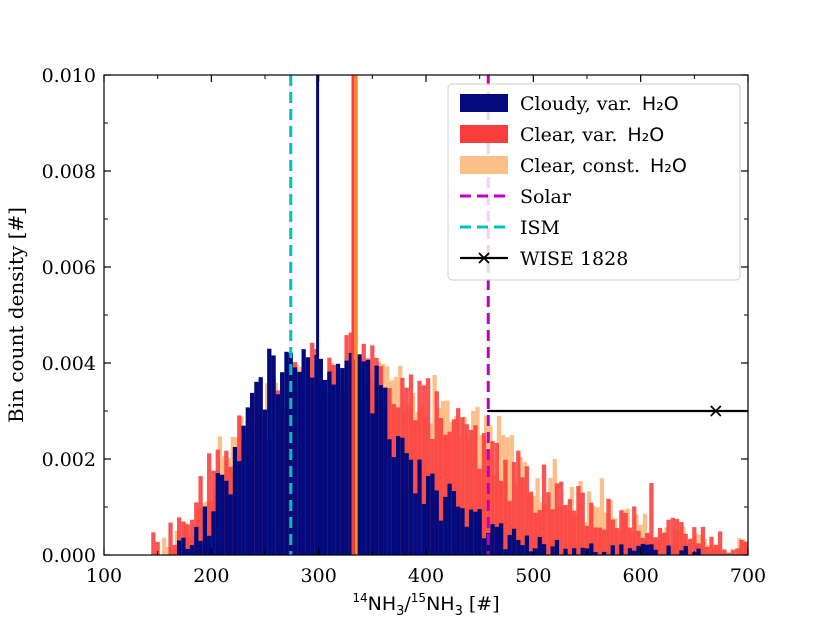  I want to click on y-tick-label: 0.000, so click(69, 556).